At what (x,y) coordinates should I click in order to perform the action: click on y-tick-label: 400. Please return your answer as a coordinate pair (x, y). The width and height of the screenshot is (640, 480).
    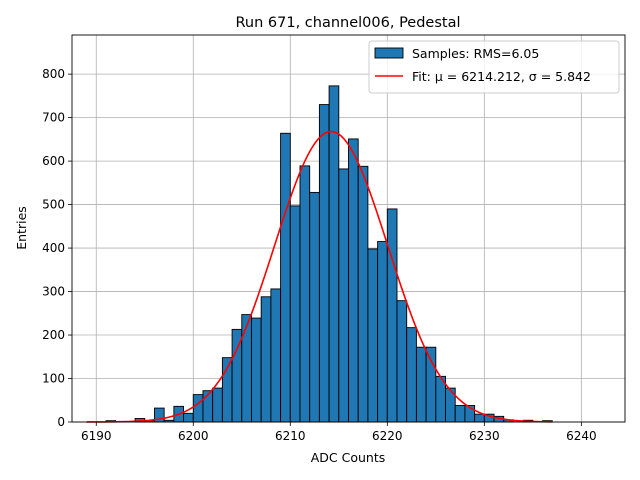
    Looking at the image, I should click on (53, 248).